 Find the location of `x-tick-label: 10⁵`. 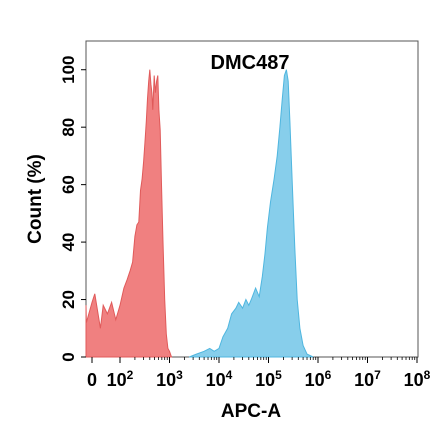

x-tick-label: 10⁵ is located at coordinates (268, 379).